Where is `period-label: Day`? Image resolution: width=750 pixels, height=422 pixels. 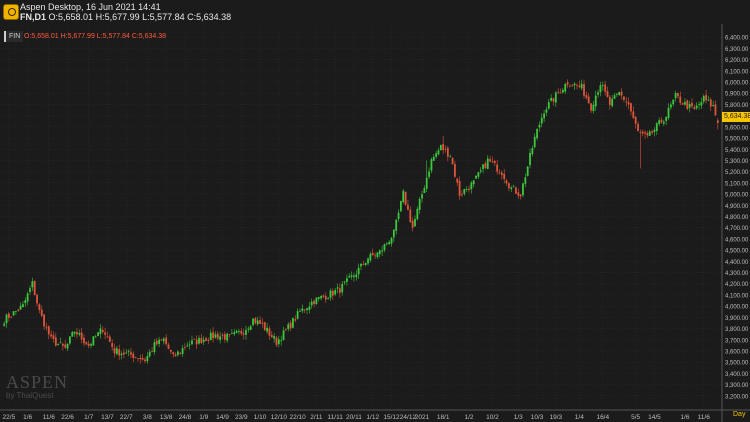 period-label: Day is located at coordinates (739, 414).